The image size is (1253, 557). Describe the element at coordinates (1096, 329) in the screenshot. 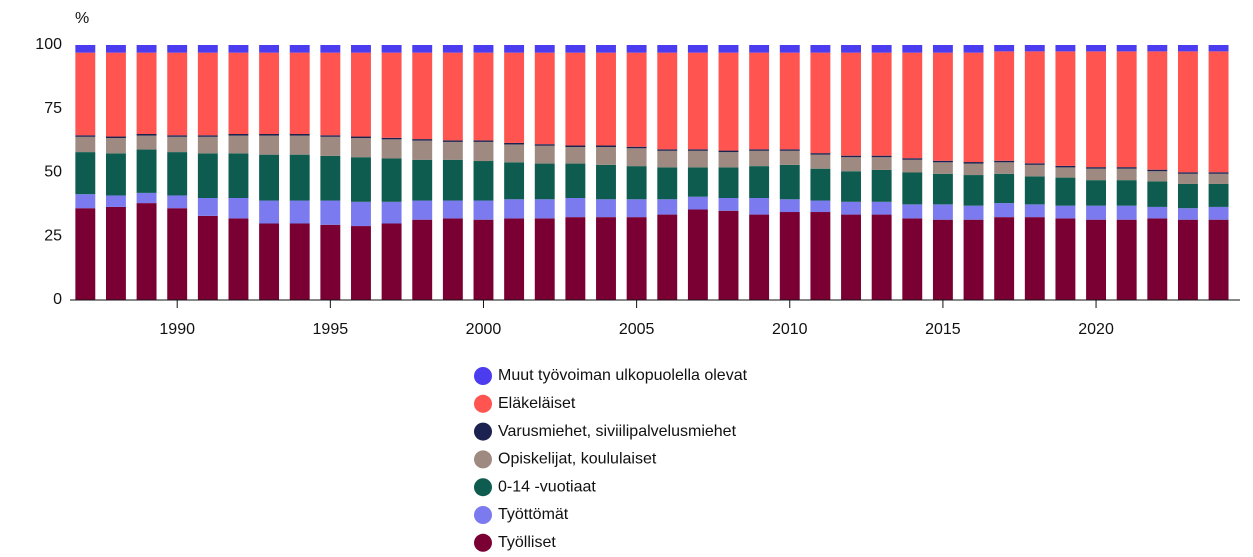

I see `x-tick-label: 2020` at that location.